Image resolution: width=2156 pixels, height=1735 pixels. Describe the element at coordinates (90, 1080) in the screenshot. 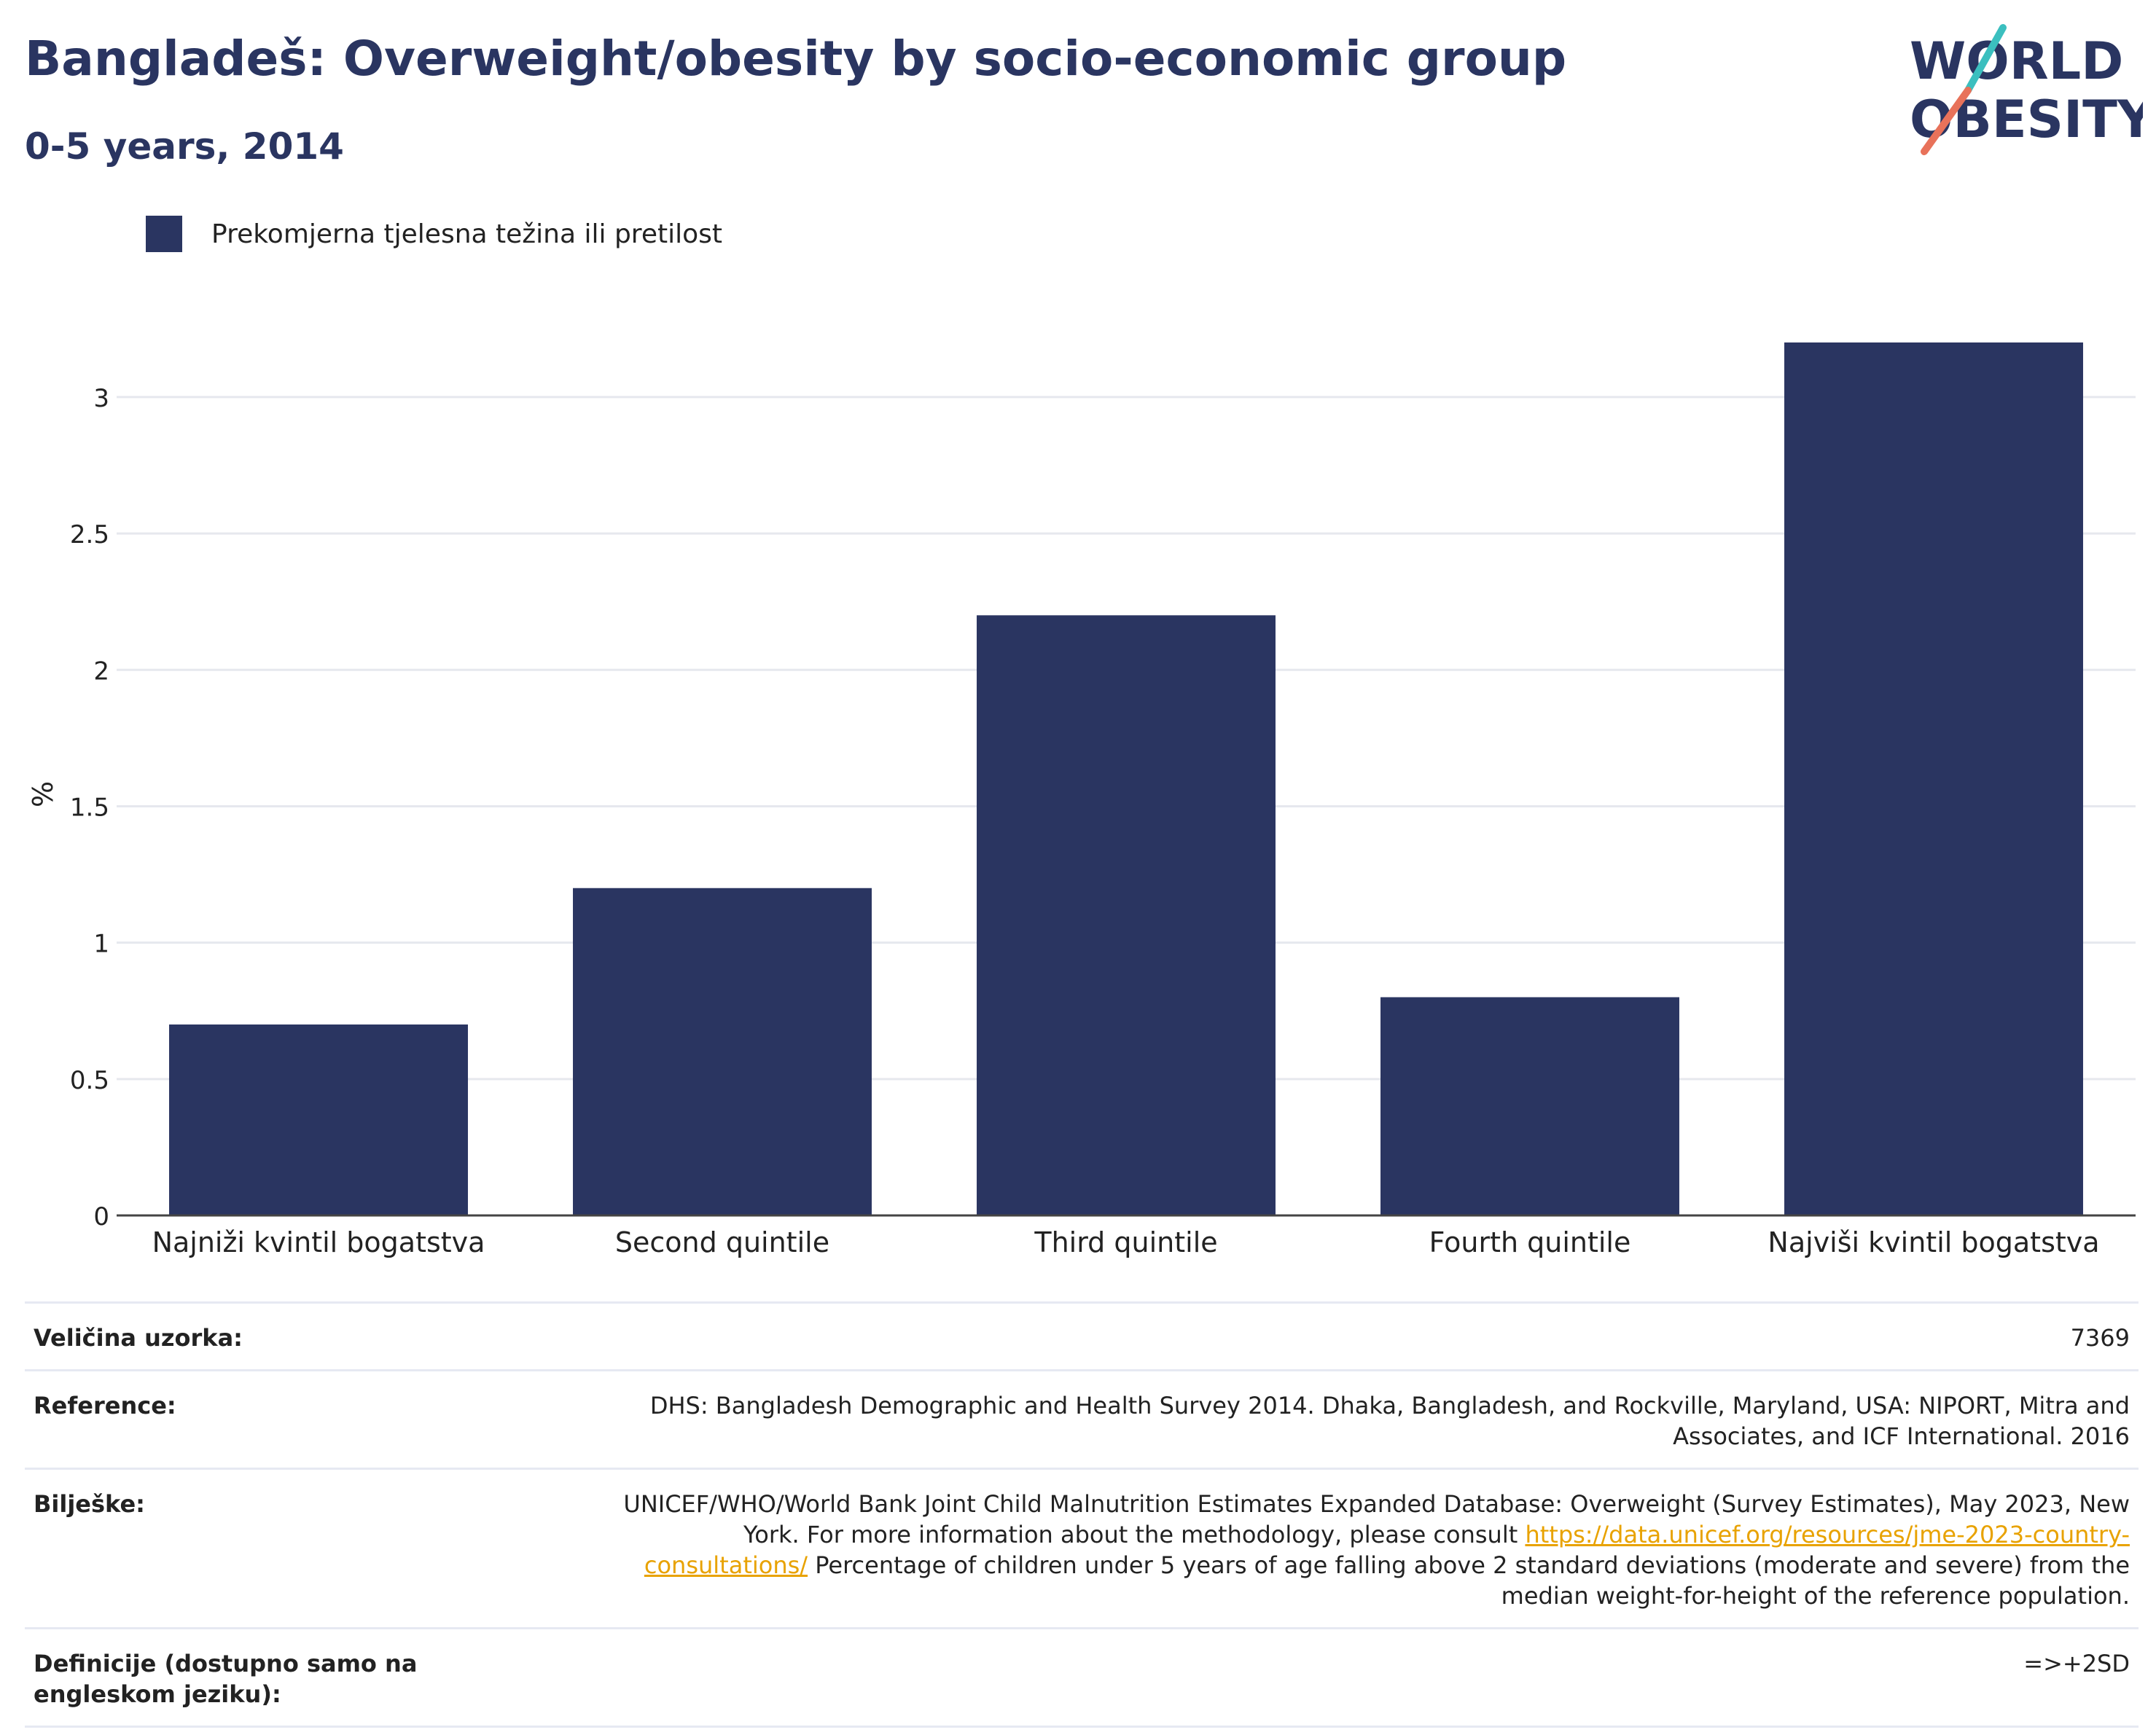

I see `y-tick-label: 0.5` at that location.